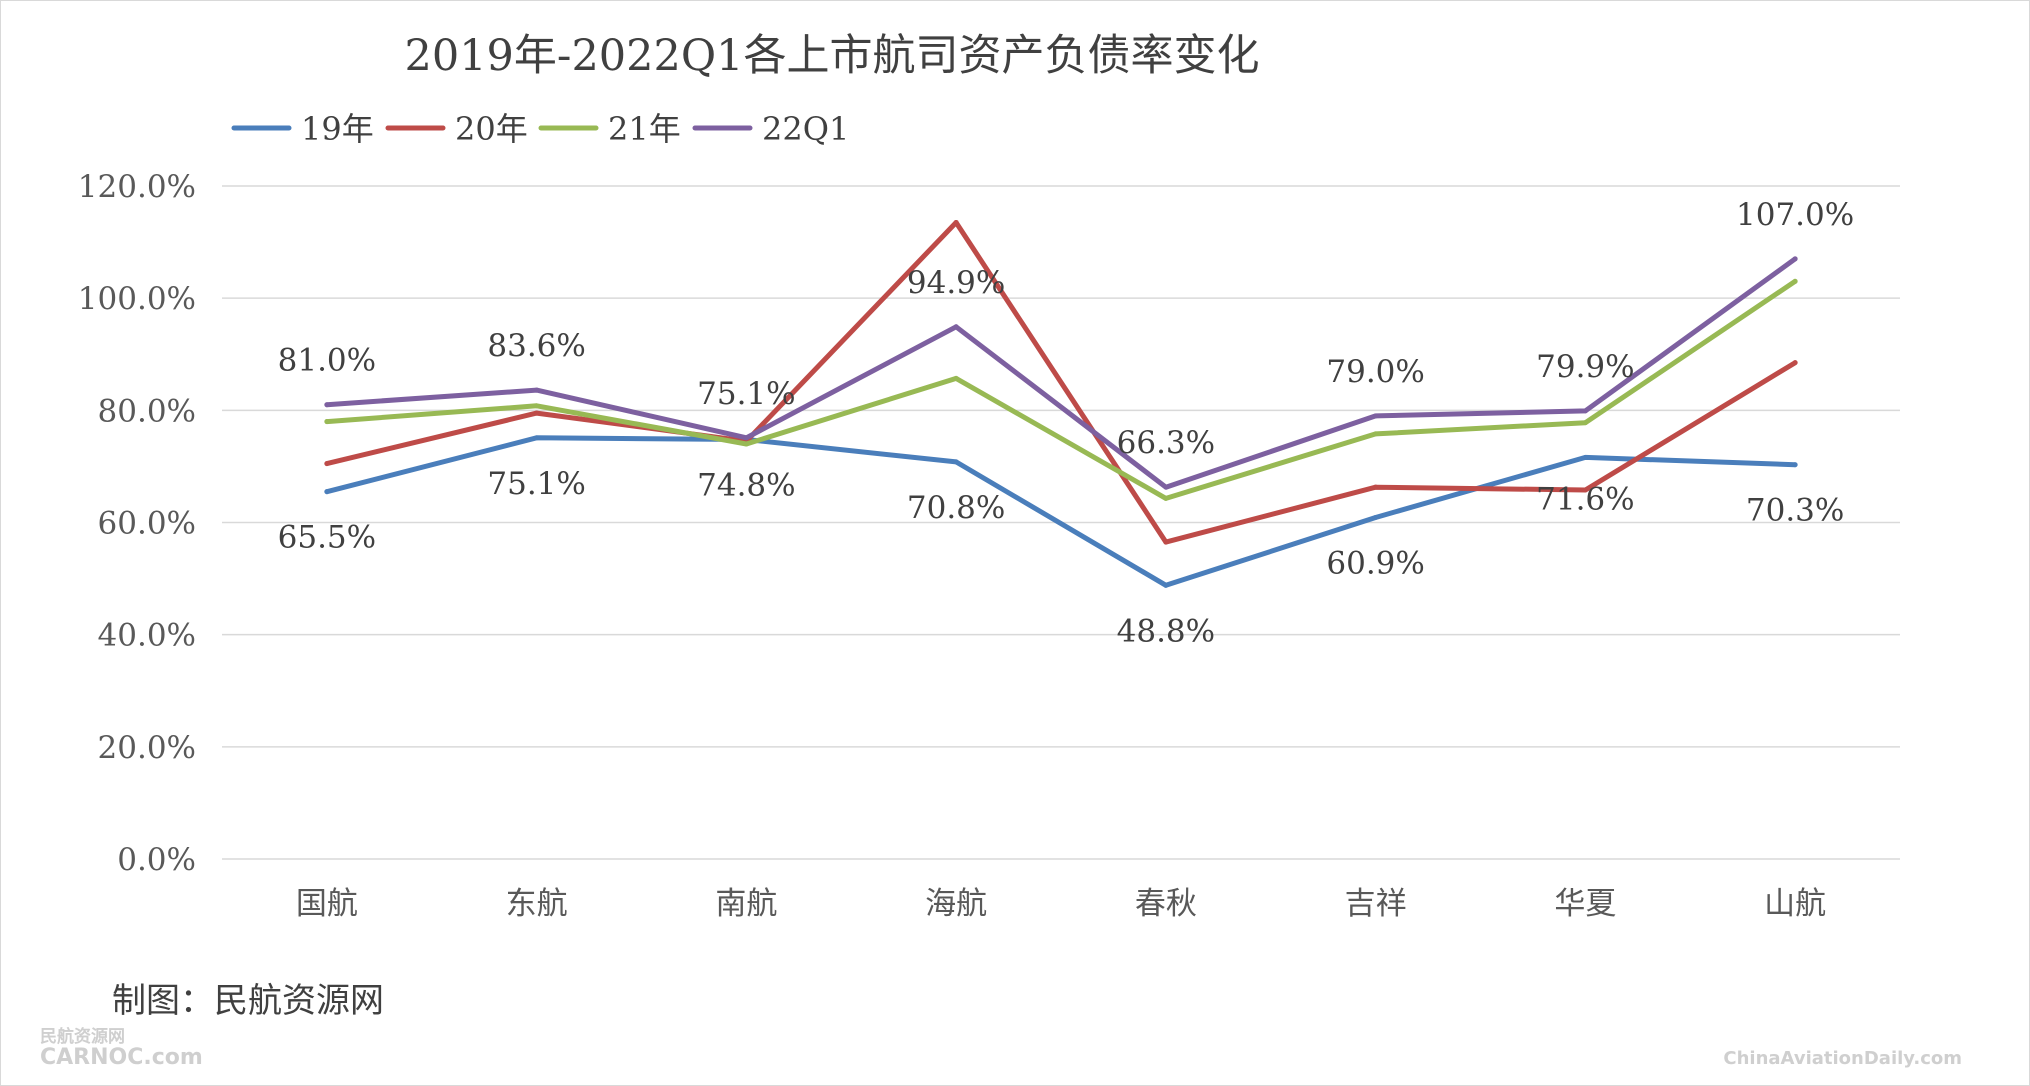 The height and width of the screenshot is (1086, 2030). What do you see at coordinates (1585, 904) in the screenshot?
I see `x-tick-label: 华夏` at bounding box center [1585, 904].